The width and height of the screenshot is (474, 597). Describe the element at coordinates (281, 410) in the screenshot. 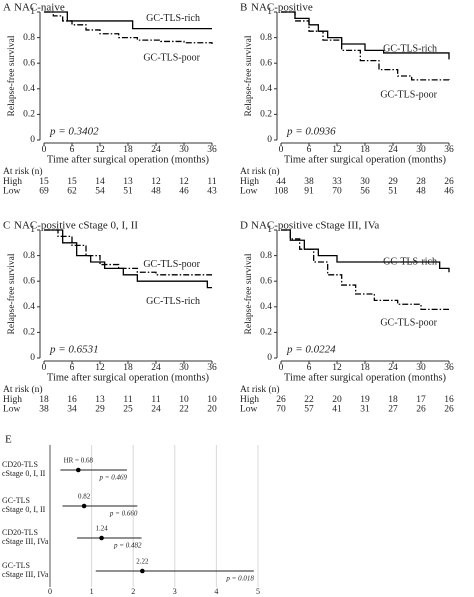

I see `risk-value: 70` at that location.